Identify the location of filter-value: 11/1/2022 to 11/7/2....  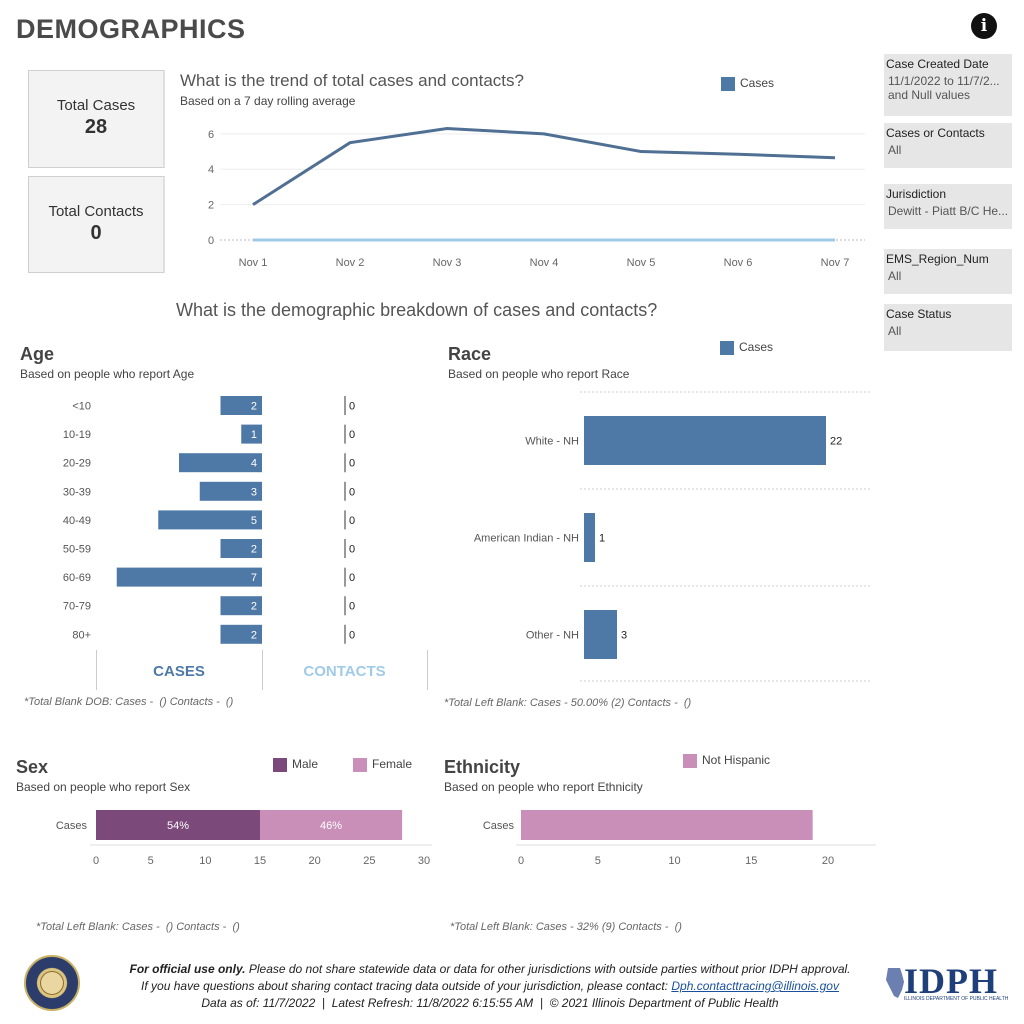
(944, 81).